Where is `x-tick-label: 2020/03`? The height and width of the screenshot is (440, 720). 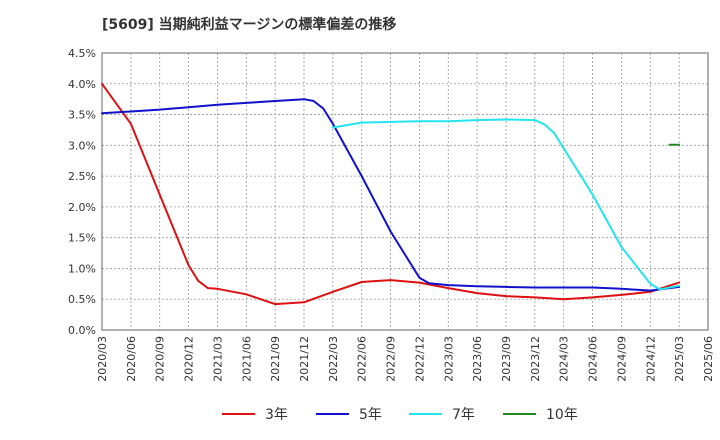 x-tick-label: 2020/03 is located at coordinates (102, 359).